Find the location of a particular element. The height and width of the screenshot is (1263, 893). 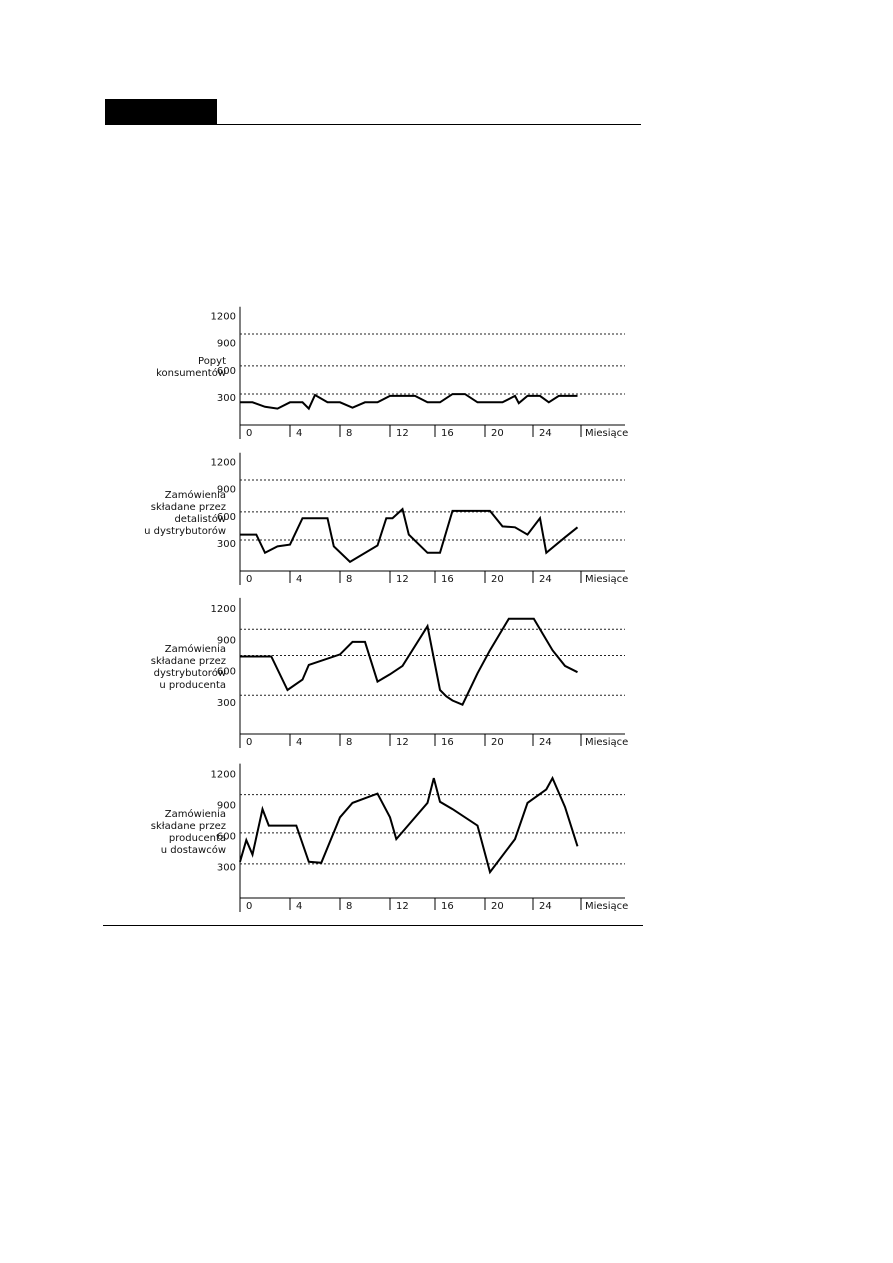

header-rule is located at coordinates (373, 124).